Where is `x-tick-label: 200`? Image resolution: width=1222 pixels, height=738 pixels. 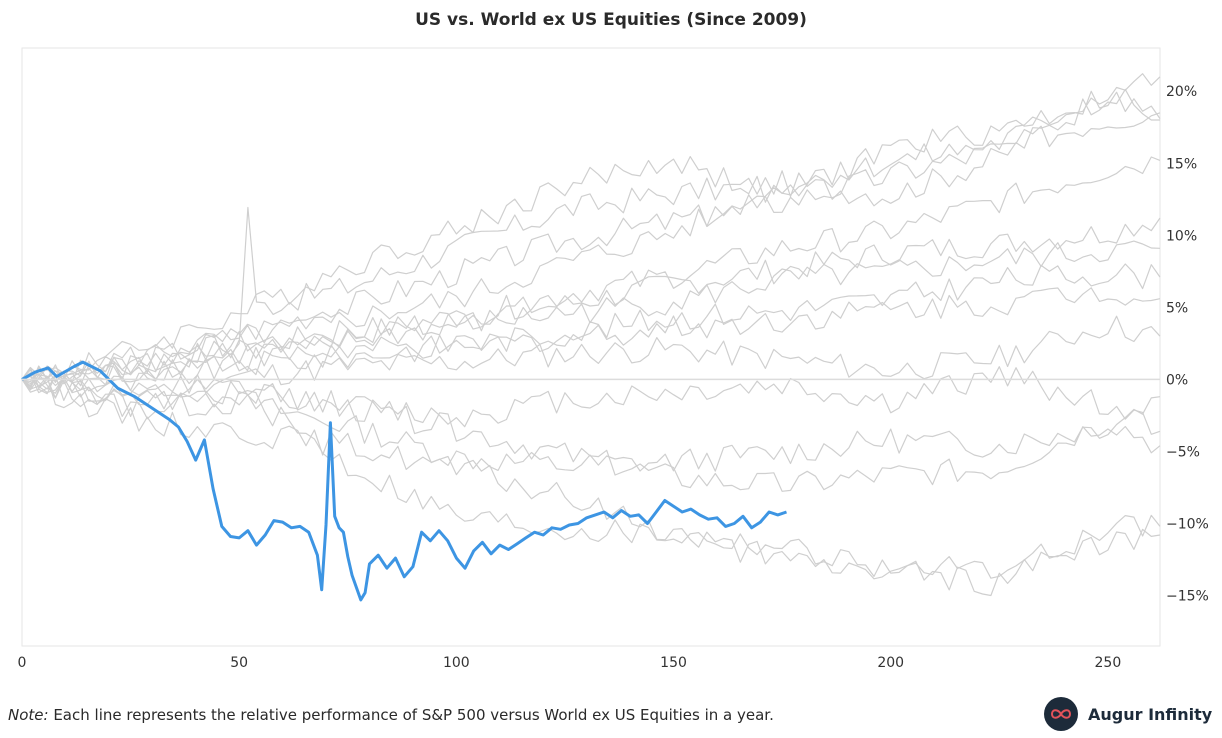 x-tick-label: 200 is located at coordinates (890, 663).